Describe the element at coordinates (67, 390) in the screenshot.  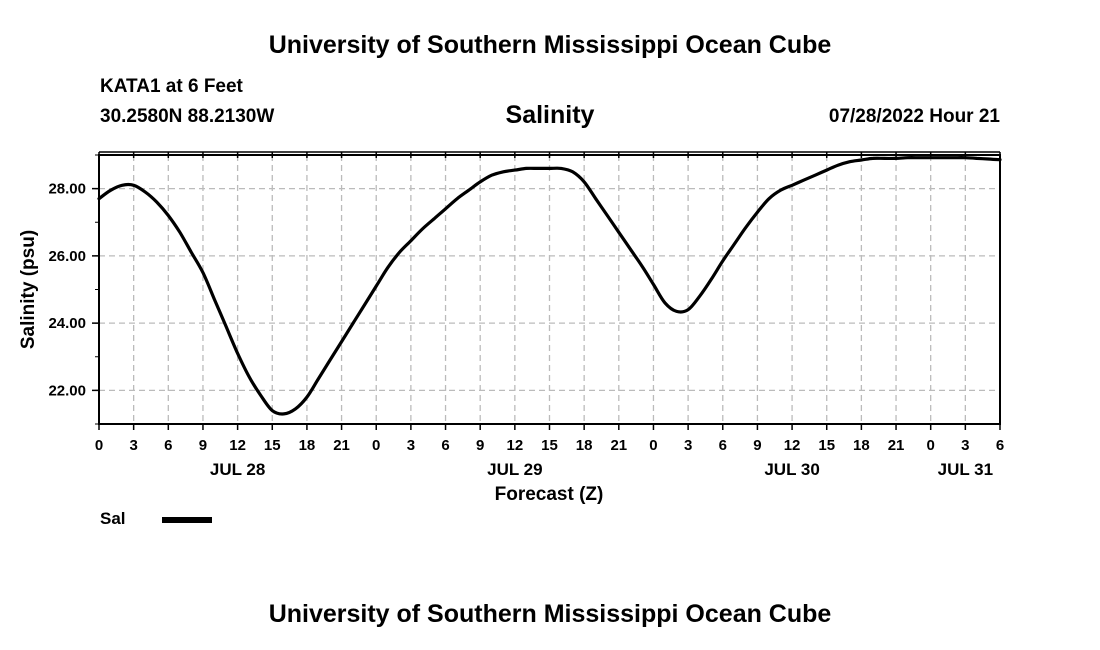
I see `y-tick-label: 22.00` at that location.